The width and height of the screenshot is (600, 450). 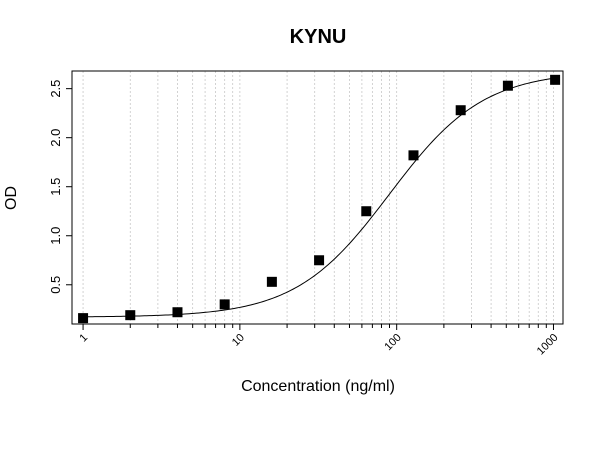 I want to click on x-tick-label: 10, so click(x=238, y=340).